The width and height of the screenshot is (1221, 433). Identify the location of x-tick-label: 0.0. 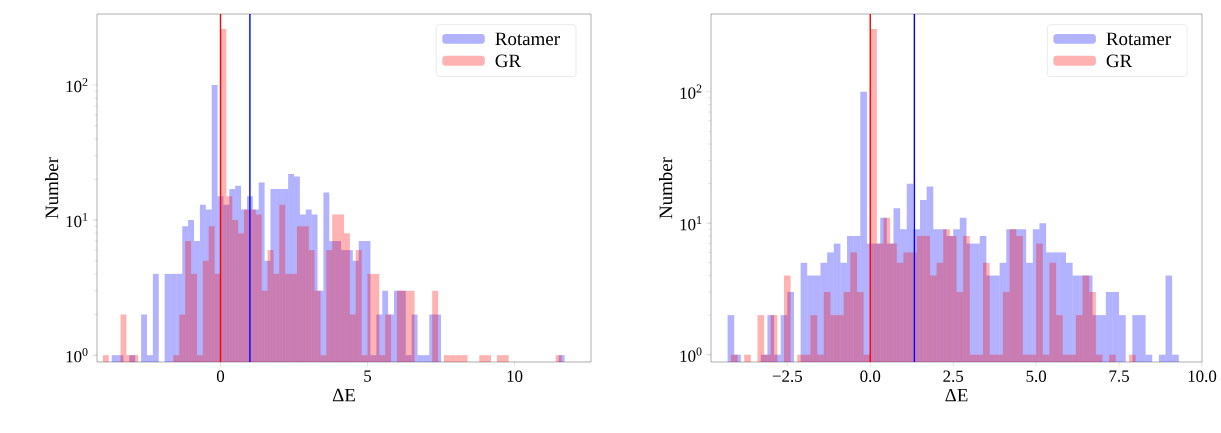
(870, 376).